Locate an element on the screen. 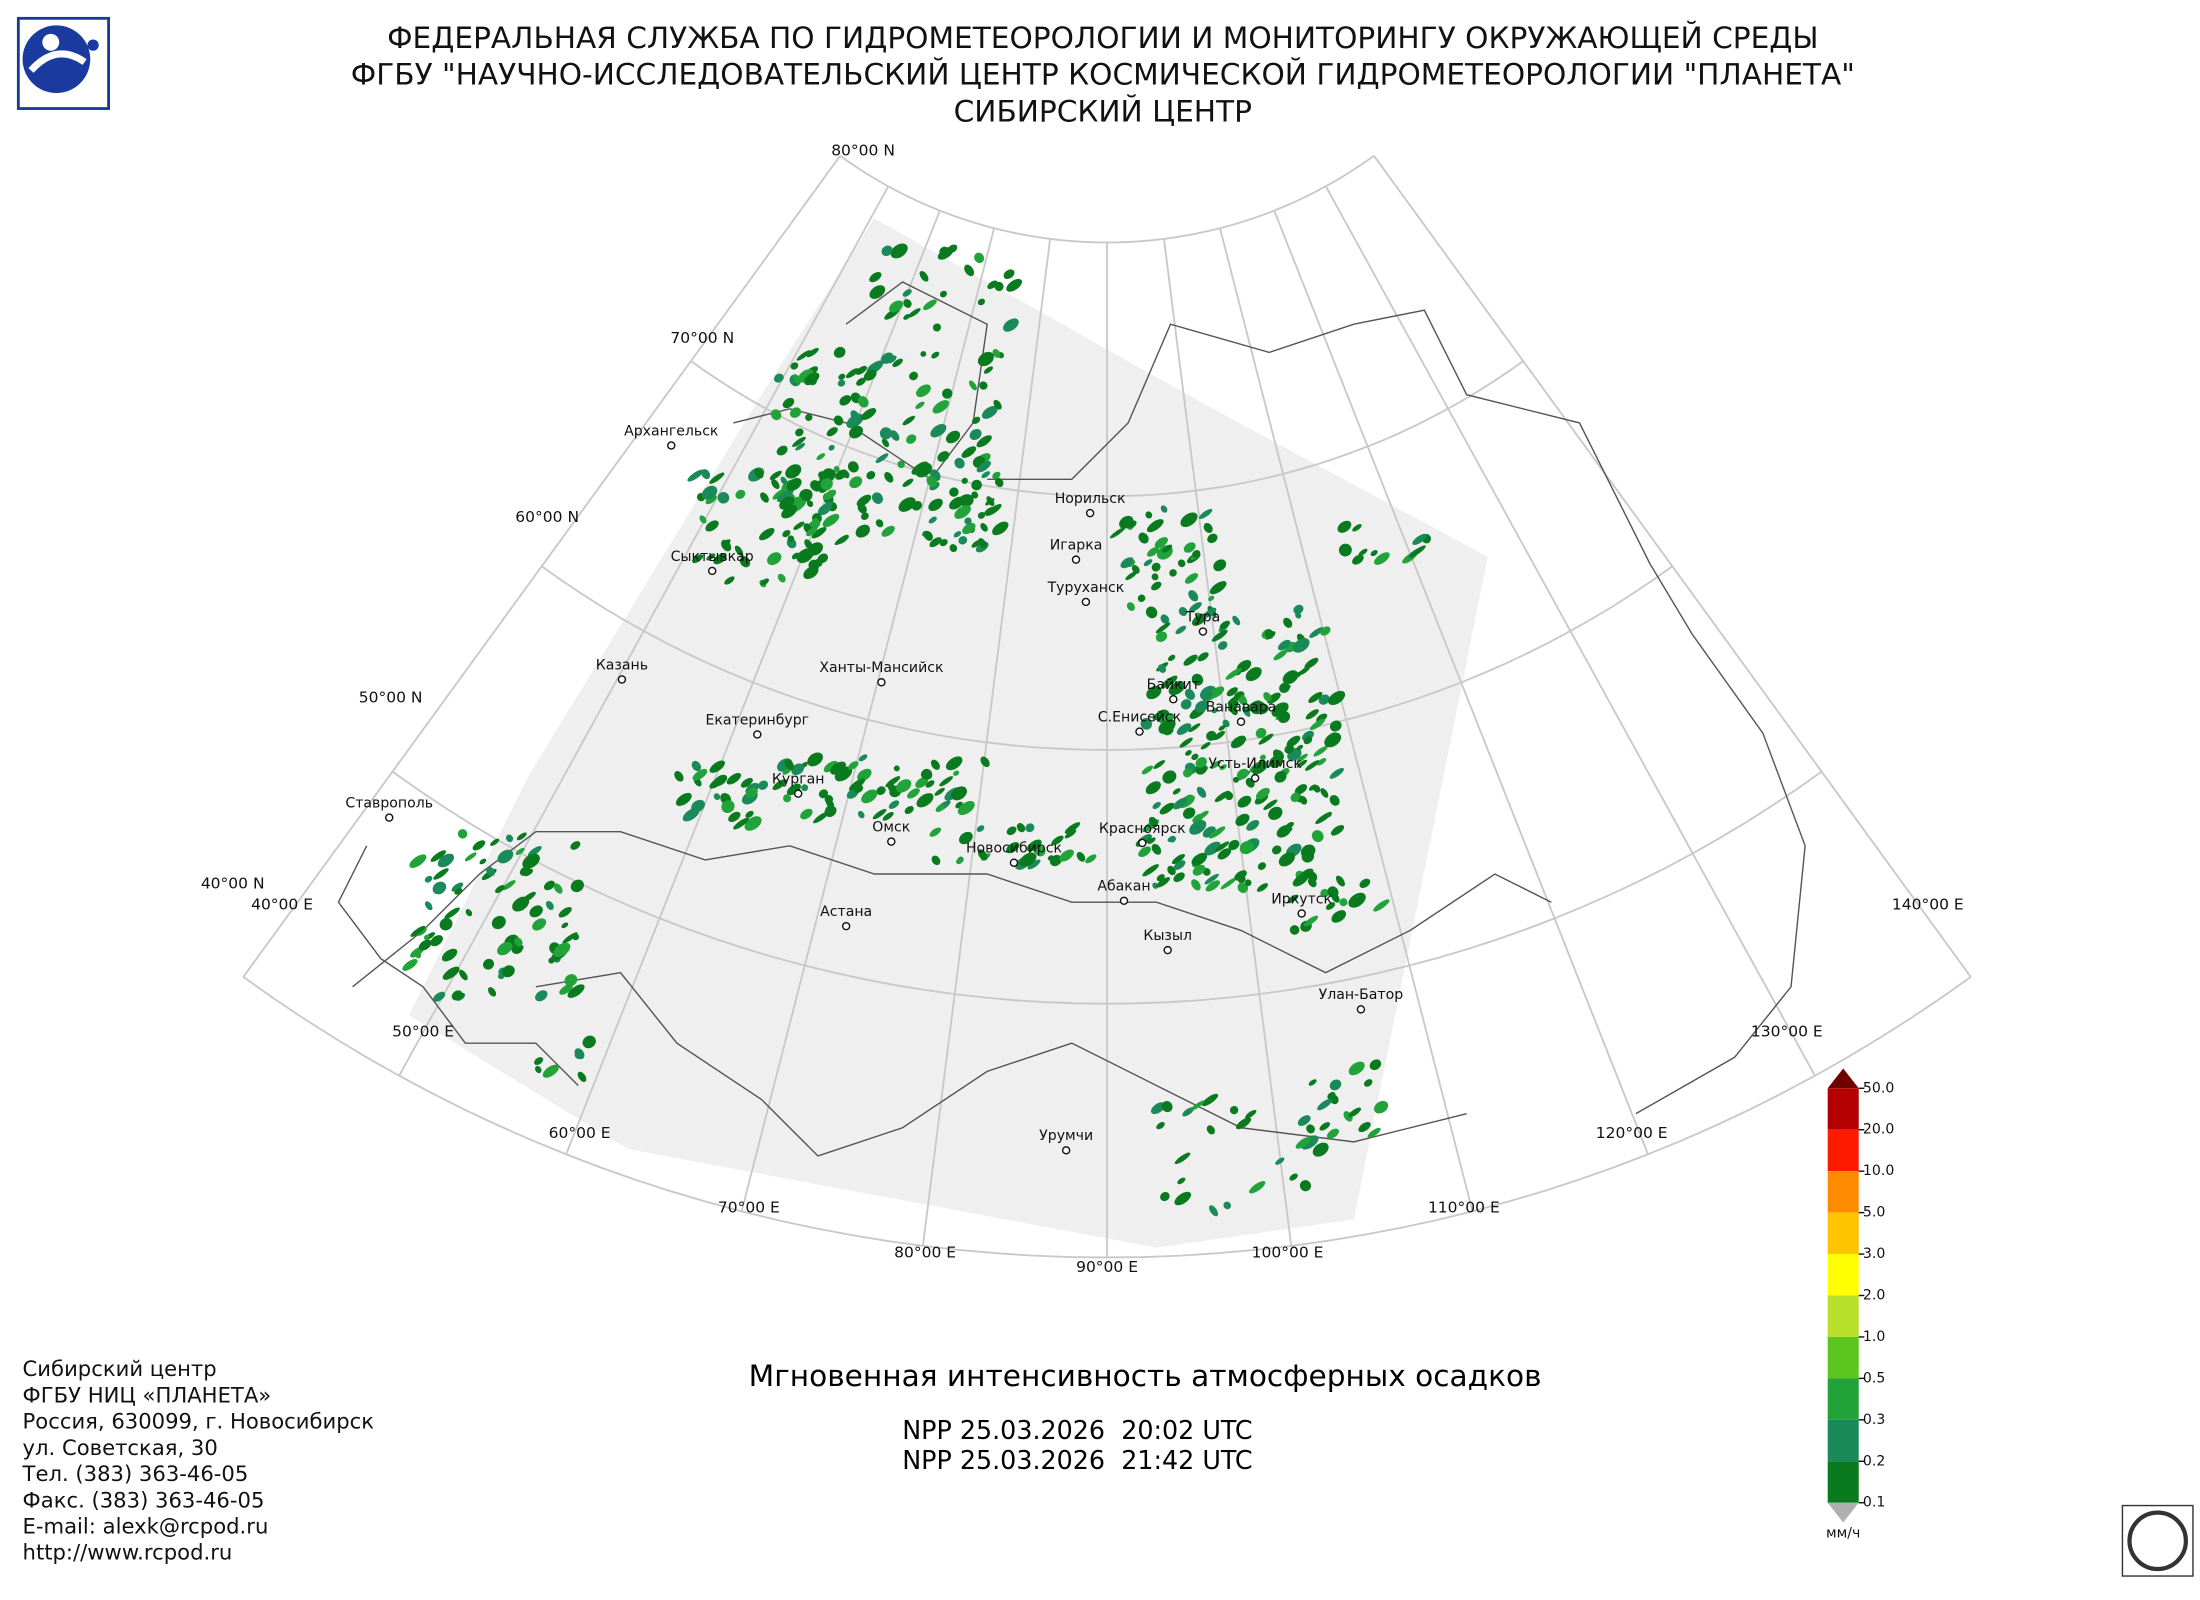 This screenshot has width=2200, height=1600. colorbar-label: 0.5 is located at coordinates (1874, 1378).